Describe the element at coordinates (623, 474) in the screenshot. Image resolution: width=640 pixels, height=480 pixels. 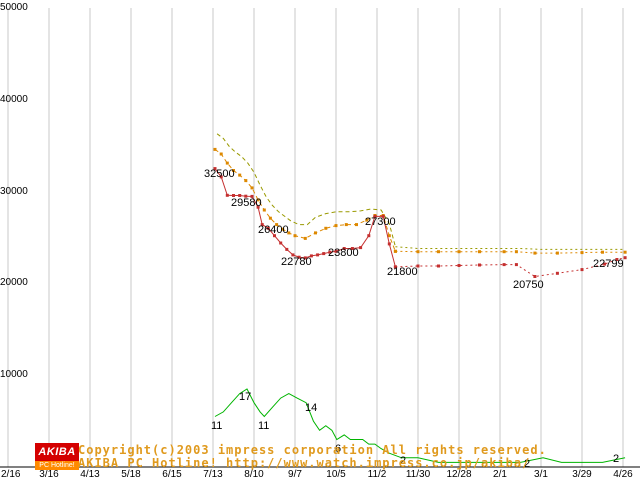
I see `x-axis-tick-label: 4/26` at that location.